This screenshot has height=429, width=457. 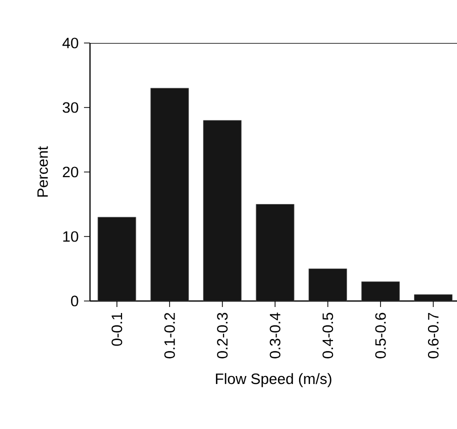 I want to click on y-tick-label: 0, so click(x=74, y=301).